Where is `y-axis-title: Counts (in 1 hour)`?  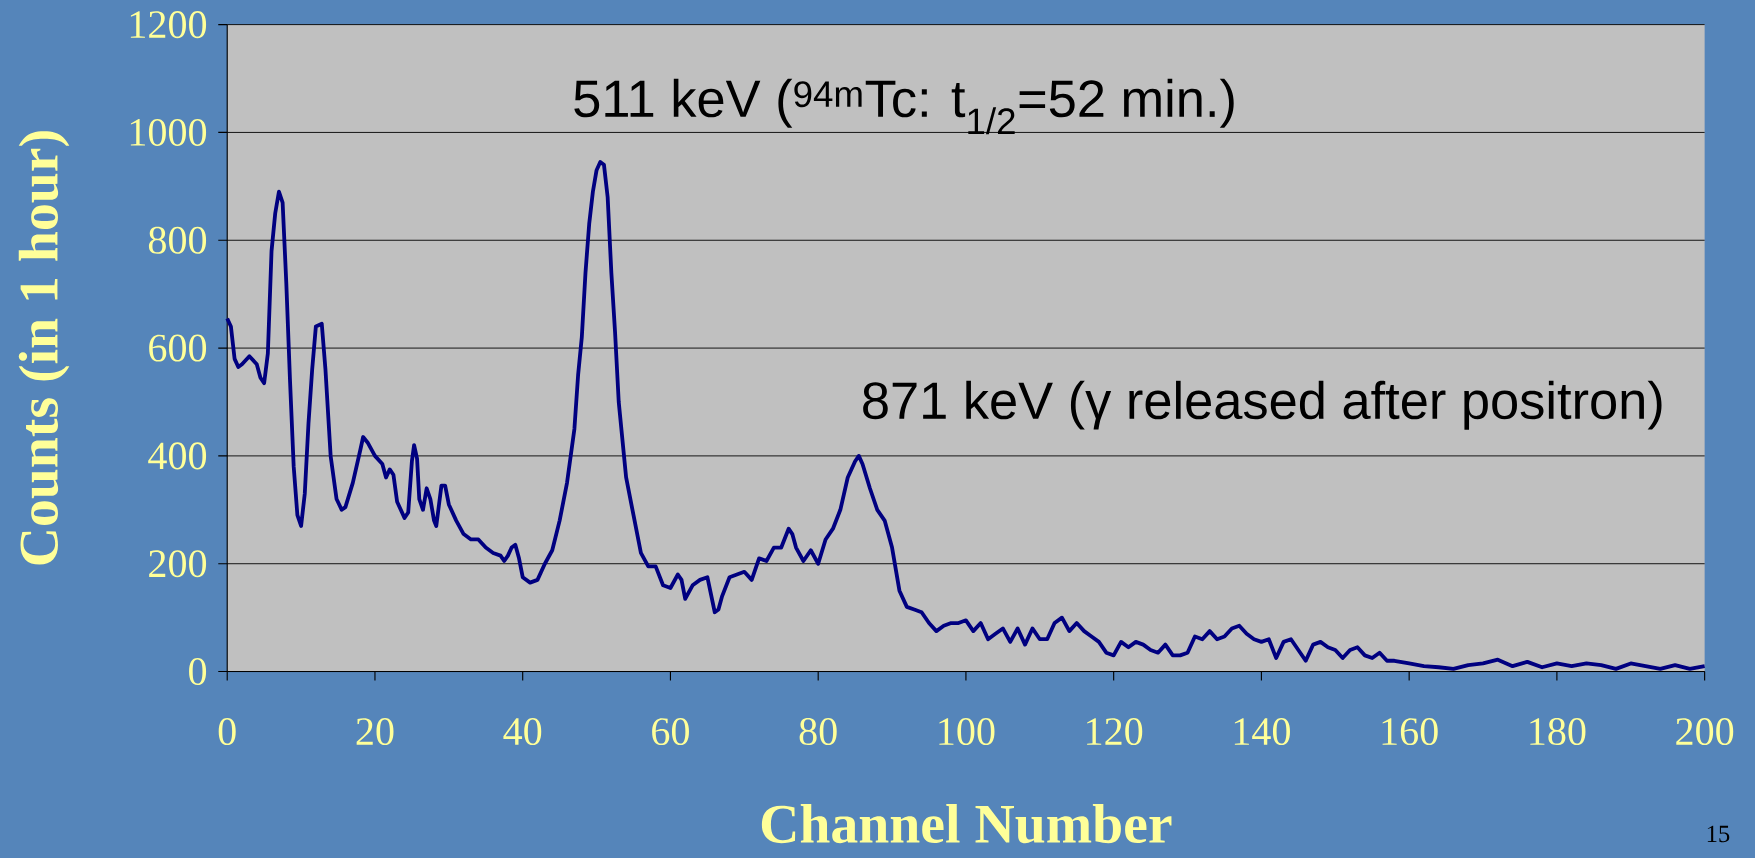 y-axis-title: Counts (in 1 hour) is located at coordinates (44, 348).